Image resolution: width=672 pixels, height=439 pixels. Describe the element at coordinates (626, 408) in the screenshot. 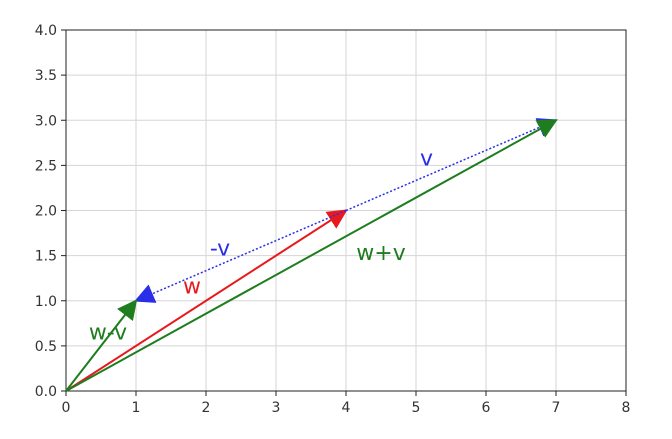

I see `x-tick-label: 8` at that location.